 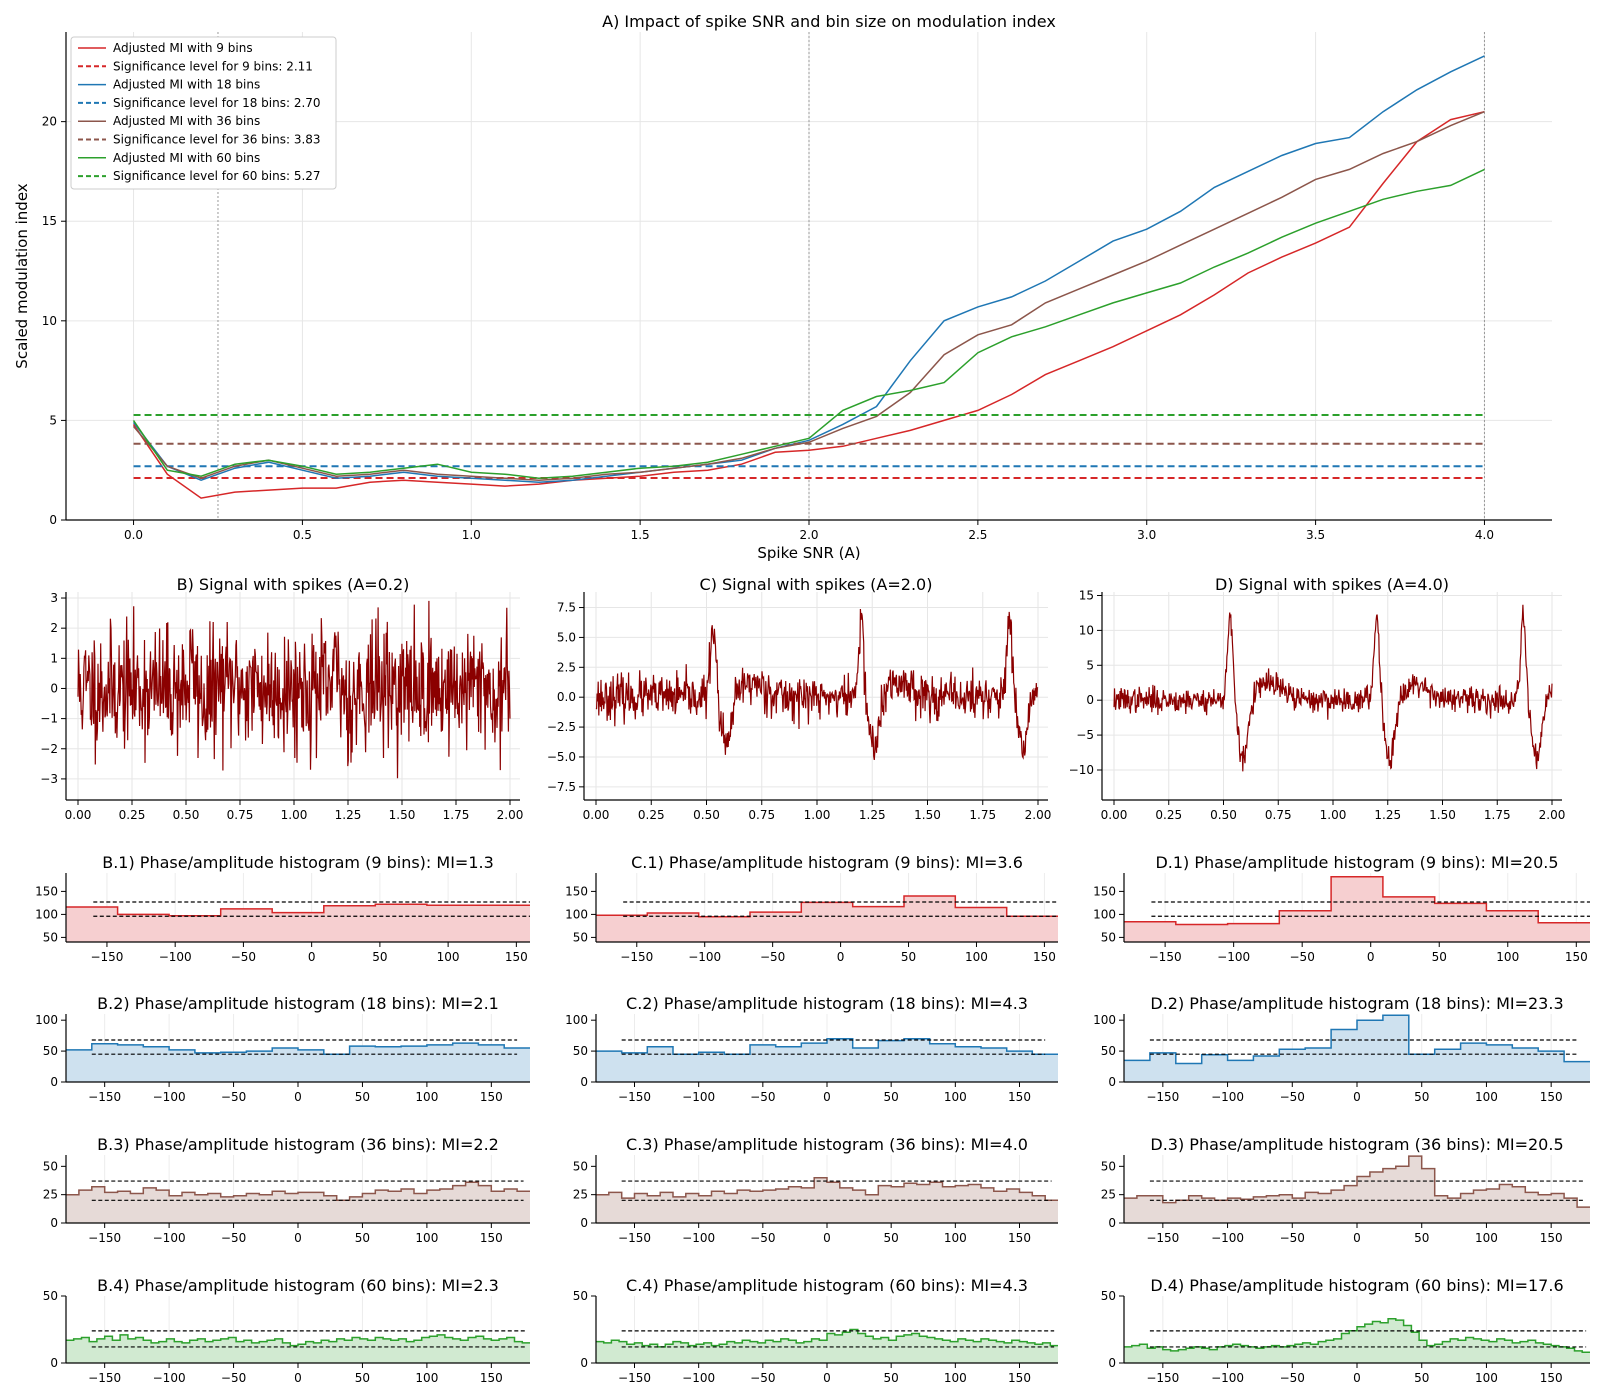 I want to click on y-tick-label: −3, so click(x=49, y=779).